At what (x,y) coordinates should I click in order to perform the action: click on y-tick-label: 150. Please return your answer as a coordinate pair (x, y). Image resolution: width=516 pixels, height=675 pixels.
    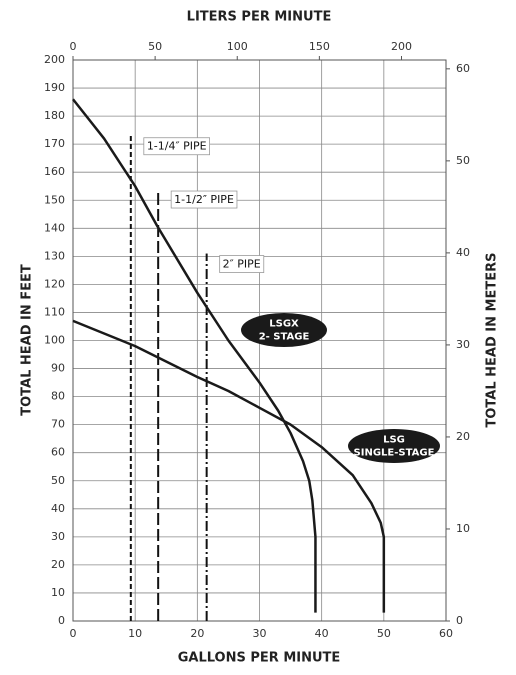
    Looking at the image, I should click on (54, 199).